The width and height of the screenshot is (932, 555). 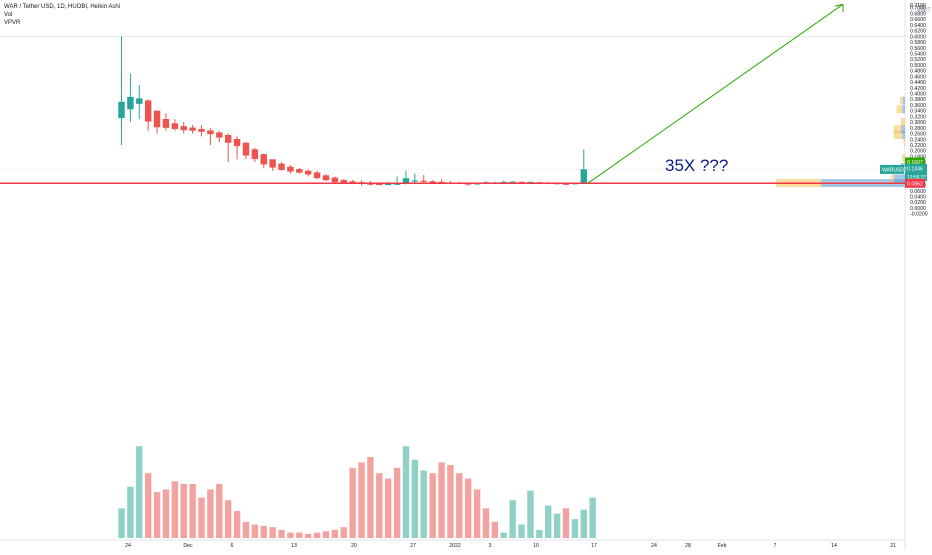 What do you see at coordinates (918, 146) in the screenshot?
I see `price-tick-label: 0.2200` at bounding box center [918, 146].